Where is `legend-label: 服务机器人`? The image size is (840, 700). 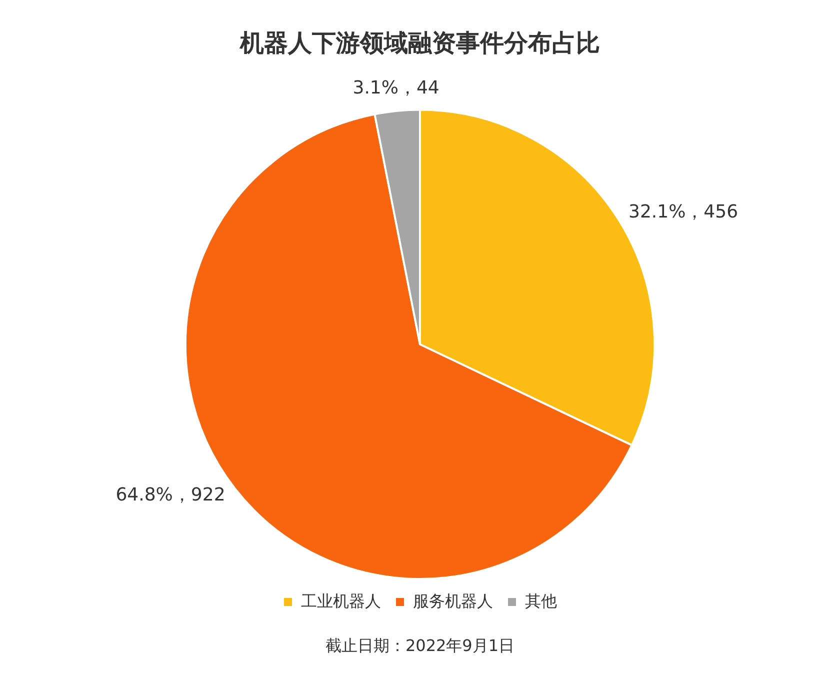 legend-label: 服务机器人 is located at coordinates (453, 601).